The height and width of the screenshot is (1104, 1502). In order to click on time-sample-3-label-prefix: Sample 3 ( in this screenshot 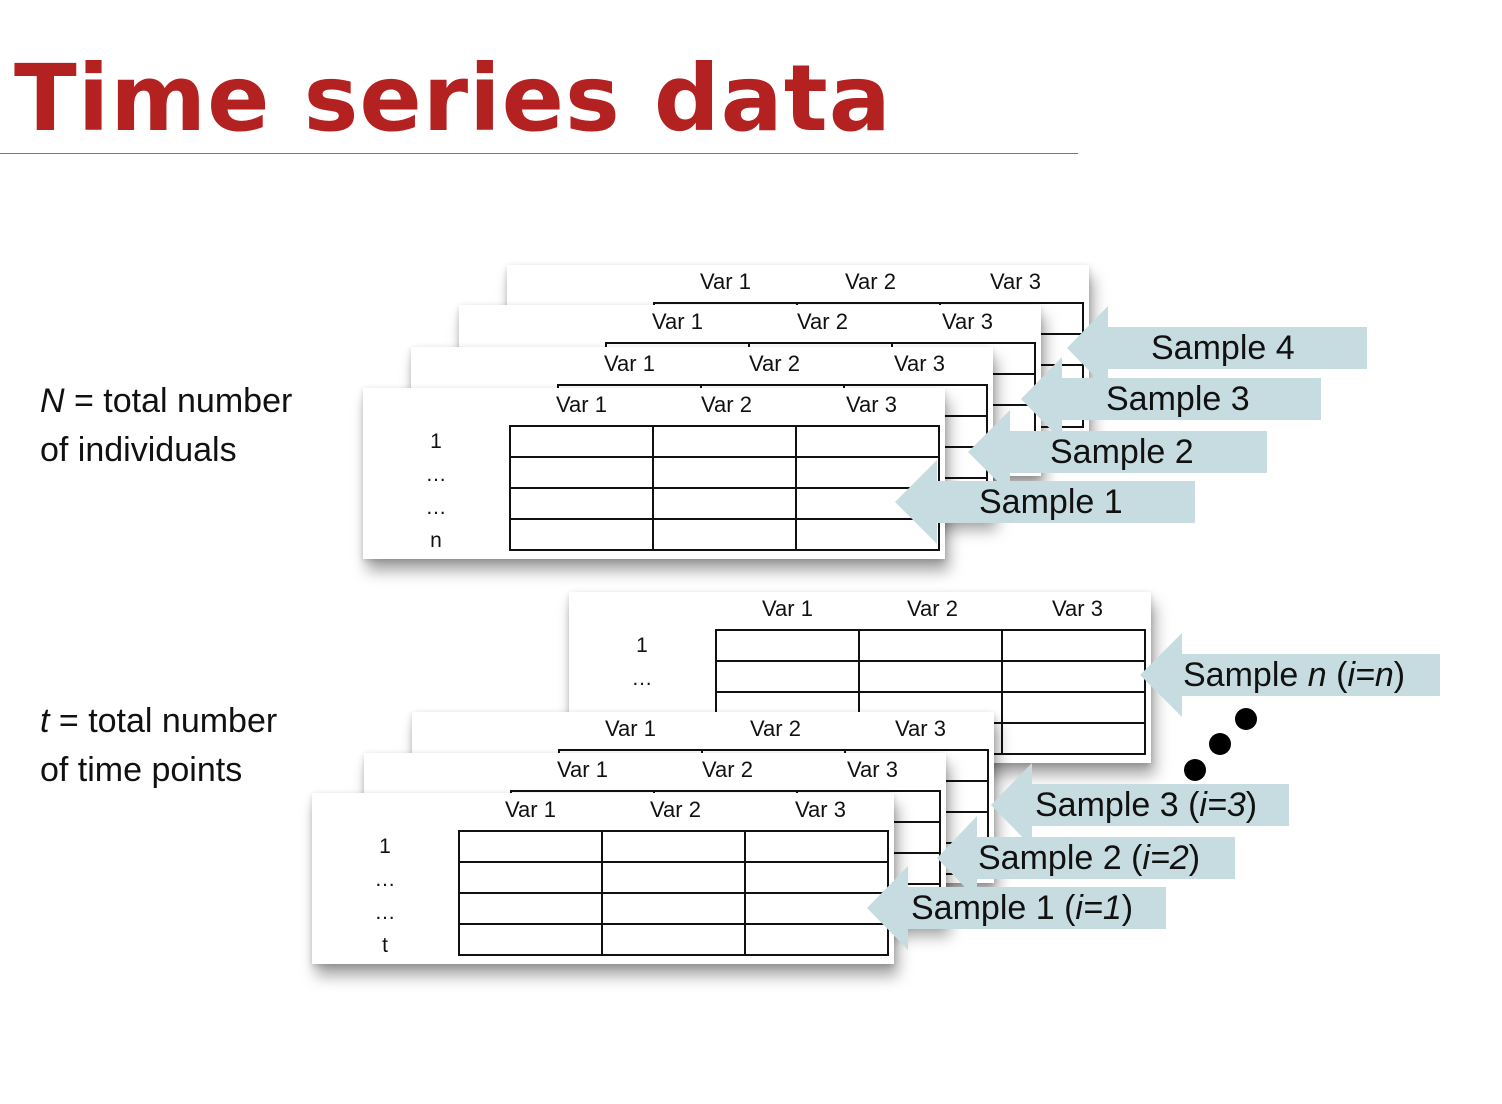, I will do `click(1117, 805)`.